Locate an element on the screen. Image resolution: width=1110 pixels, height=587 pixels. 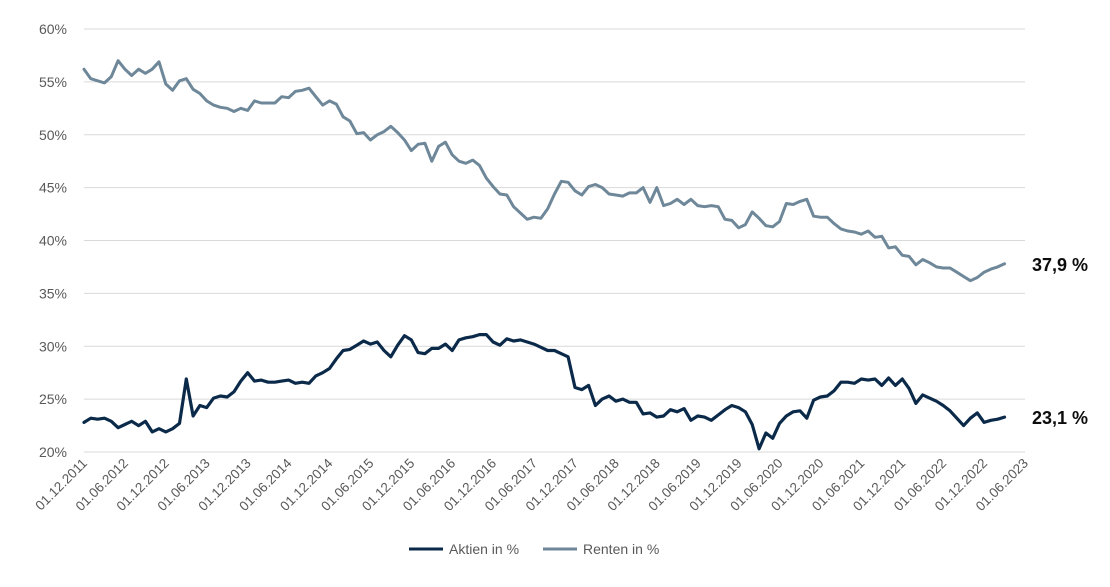
legend-label: Renten in % is located at coordinates (621, 549).